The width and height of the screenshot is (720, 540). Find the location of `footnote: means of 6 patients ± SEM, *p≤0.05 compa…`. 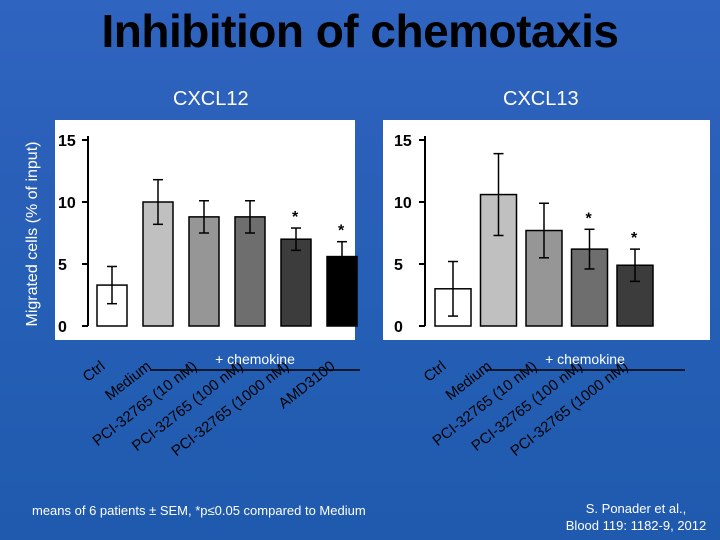

footnote: means of 6 patients ± SEM, *p≤0.05 compa… is located at coordinates (199, 510).